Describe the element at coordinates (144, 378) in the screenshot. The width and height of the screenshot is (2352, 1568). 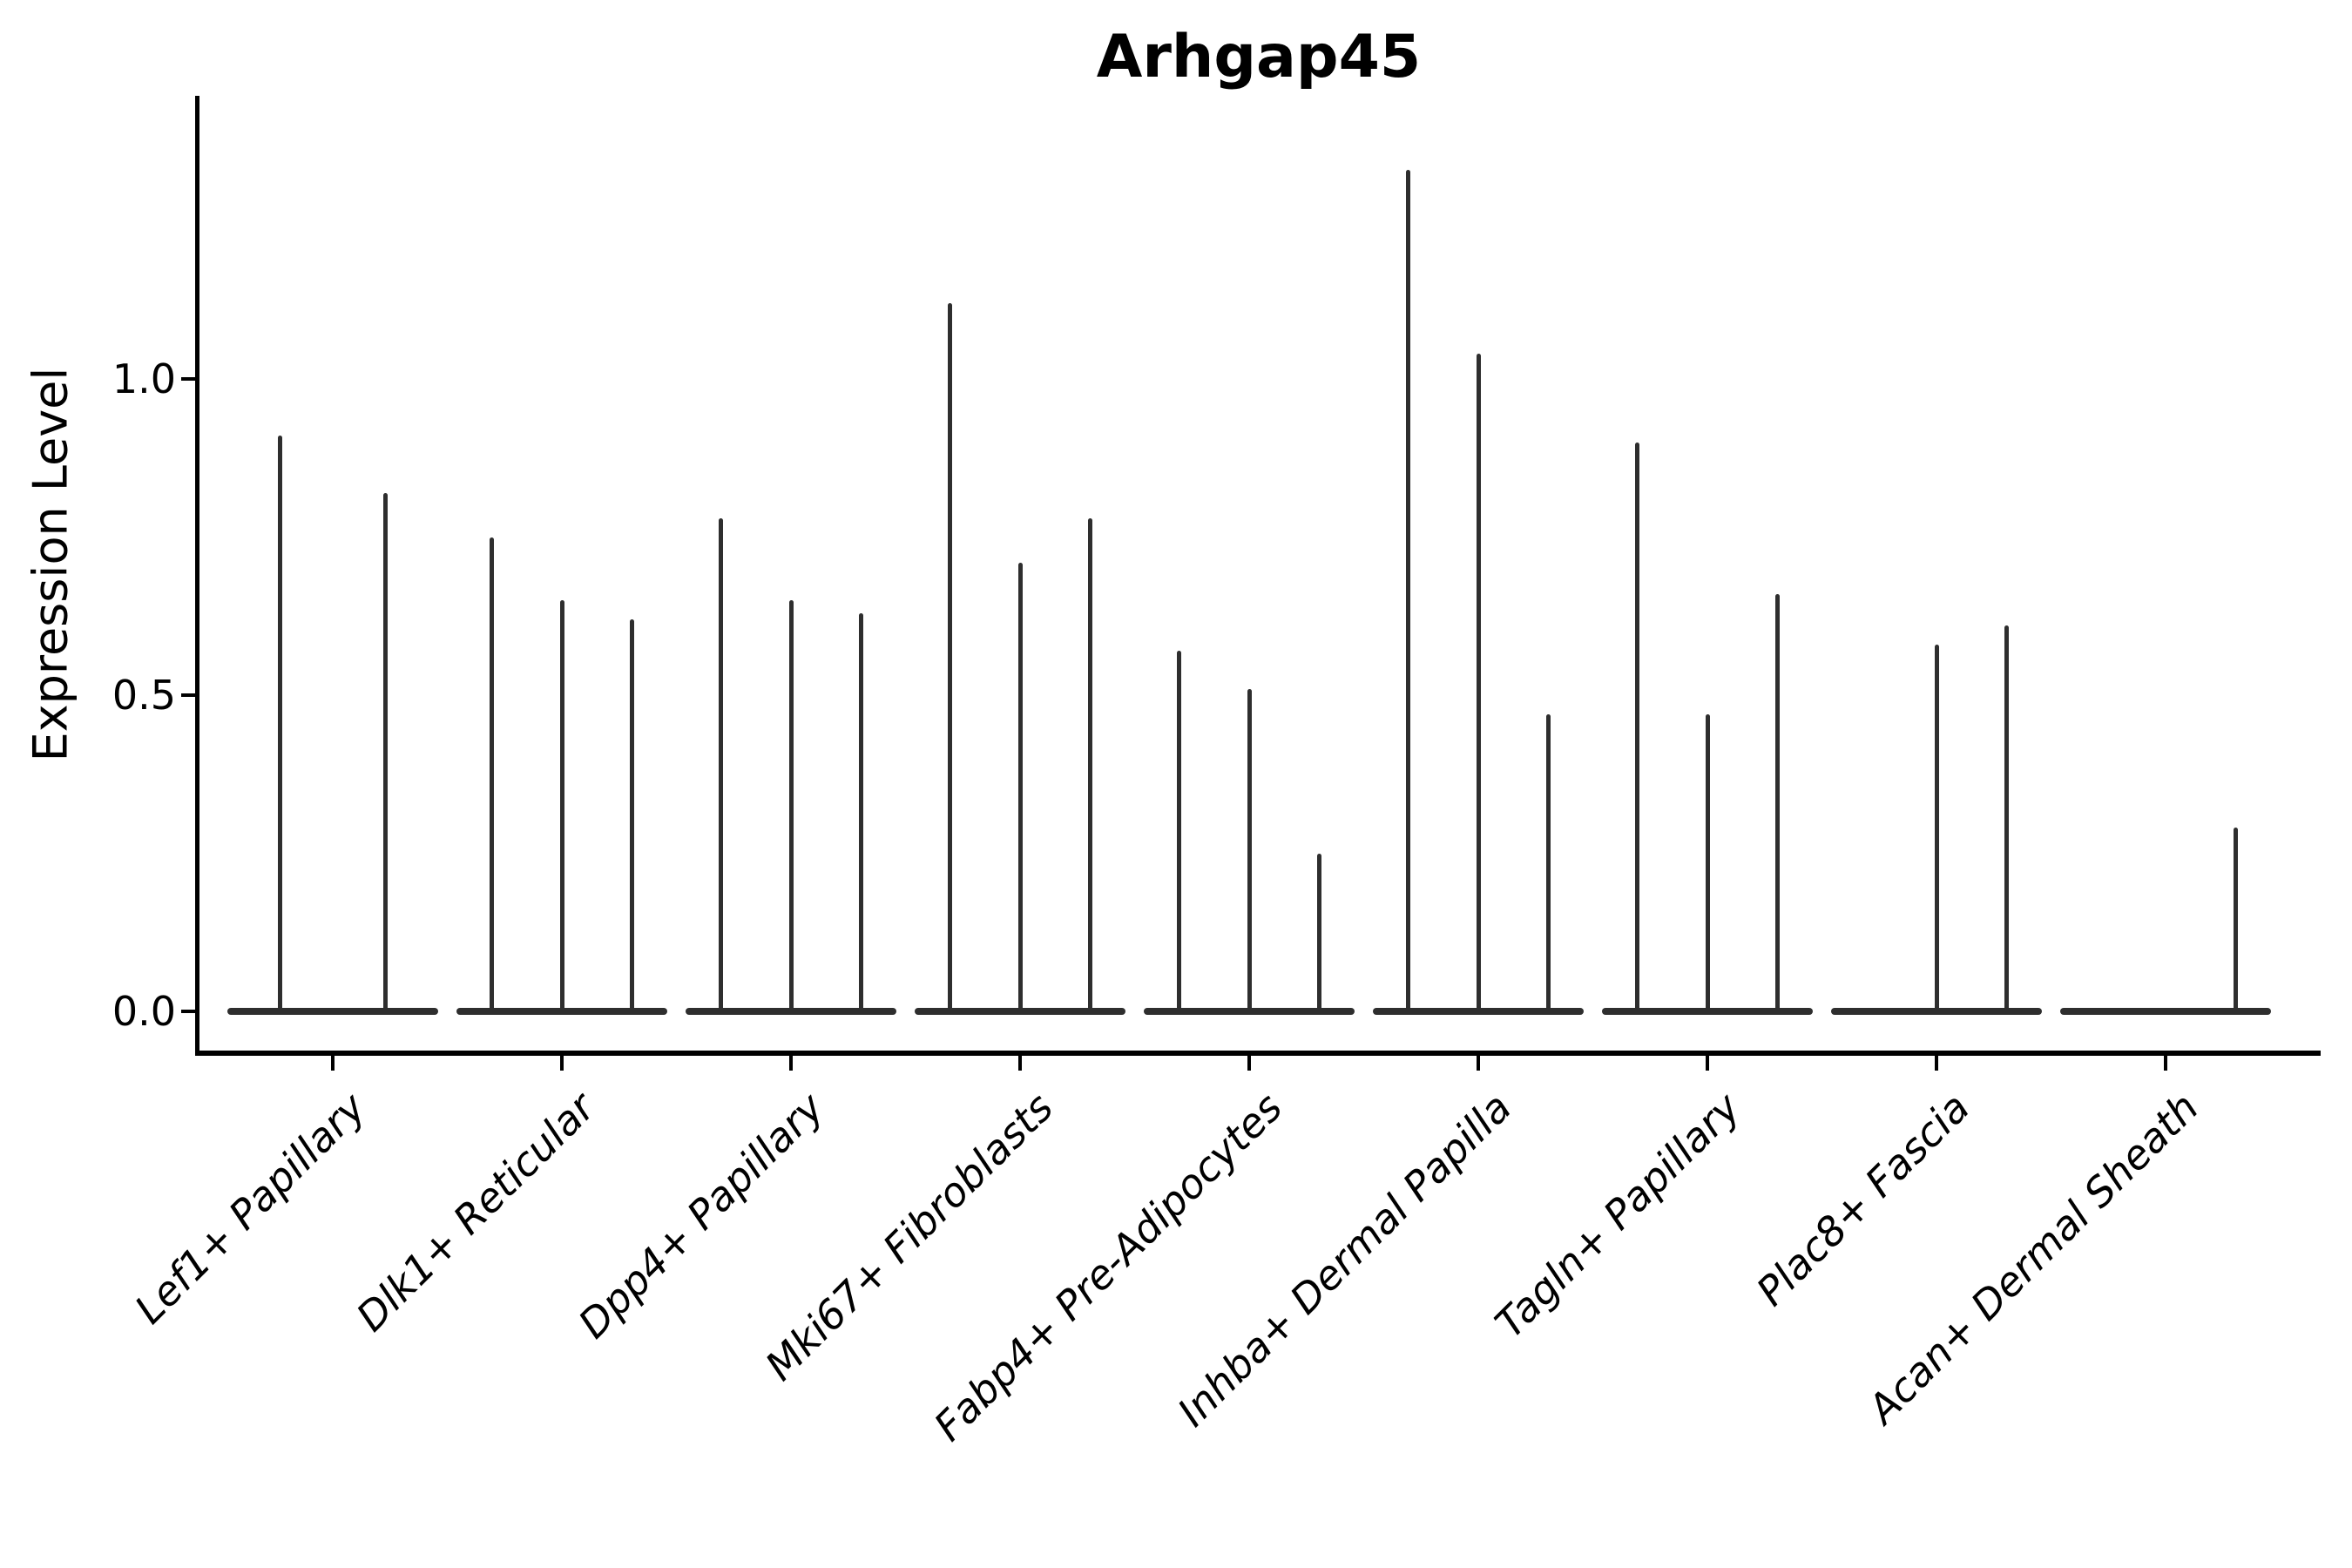
I see `y-tick-label: 1.0` at that location.